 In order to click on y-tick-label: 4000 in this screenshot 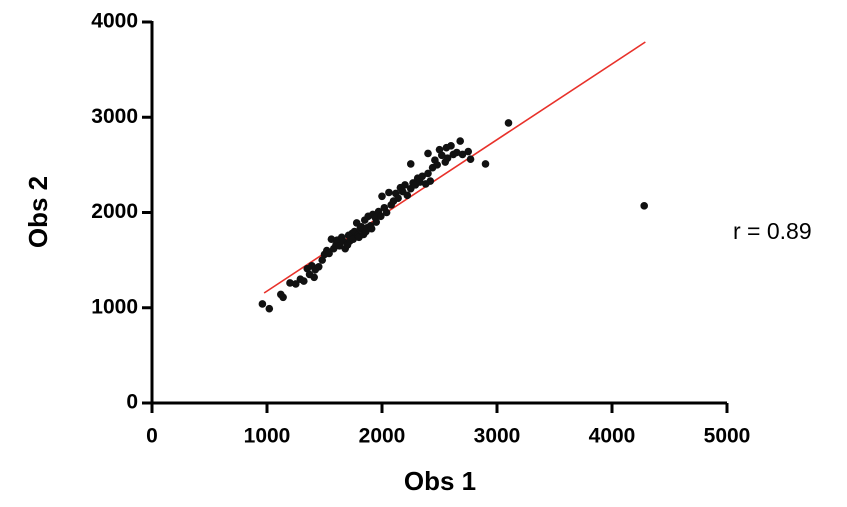, I will do `click(114, 21)`.